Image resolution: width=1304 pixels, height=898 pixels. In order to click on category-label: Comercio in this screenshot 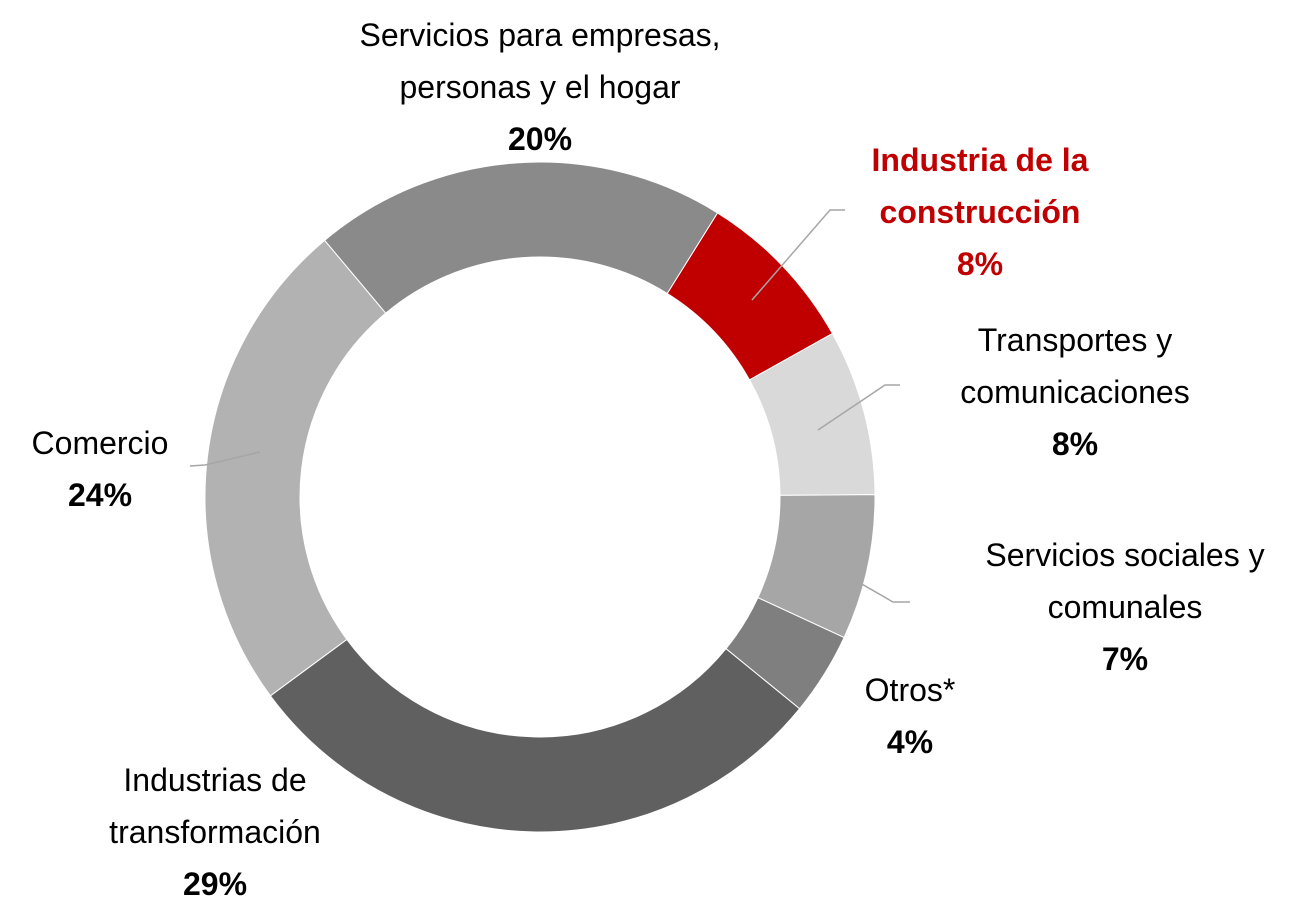, I will do `click(100, 443)`.